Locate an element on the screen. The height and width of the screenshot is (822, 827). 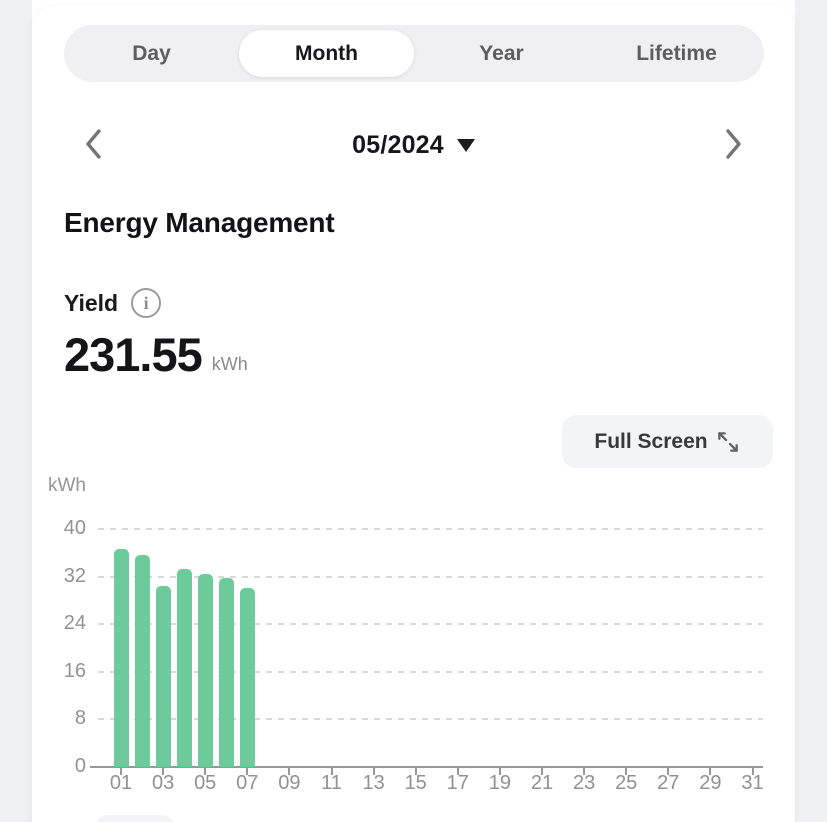
x-tick-label-11: 11 is located at coordinates (331, 783).